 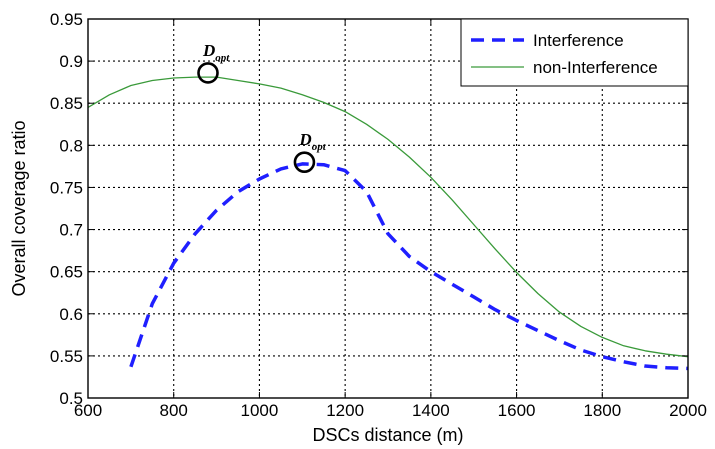 What do you see at coordinates (71, 61) in the screenshot?
I see `y-tick-label: 0.9` at bounding box center [71, 61].